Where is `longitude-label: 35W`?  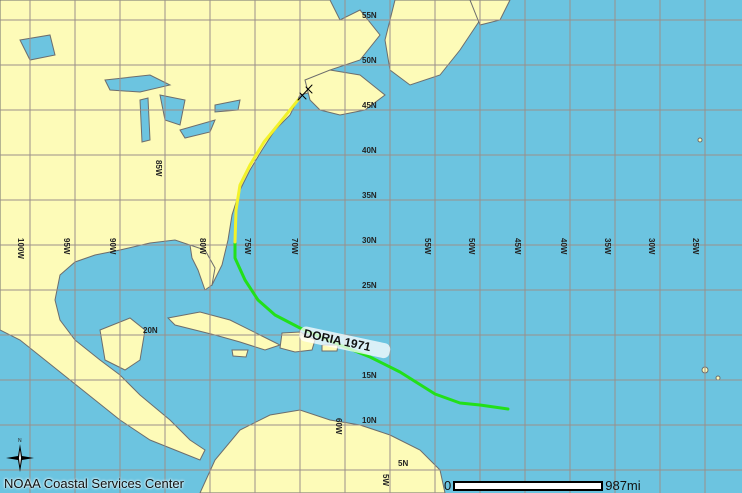
longitude-label: 35W is located at coordinates (607, 246).